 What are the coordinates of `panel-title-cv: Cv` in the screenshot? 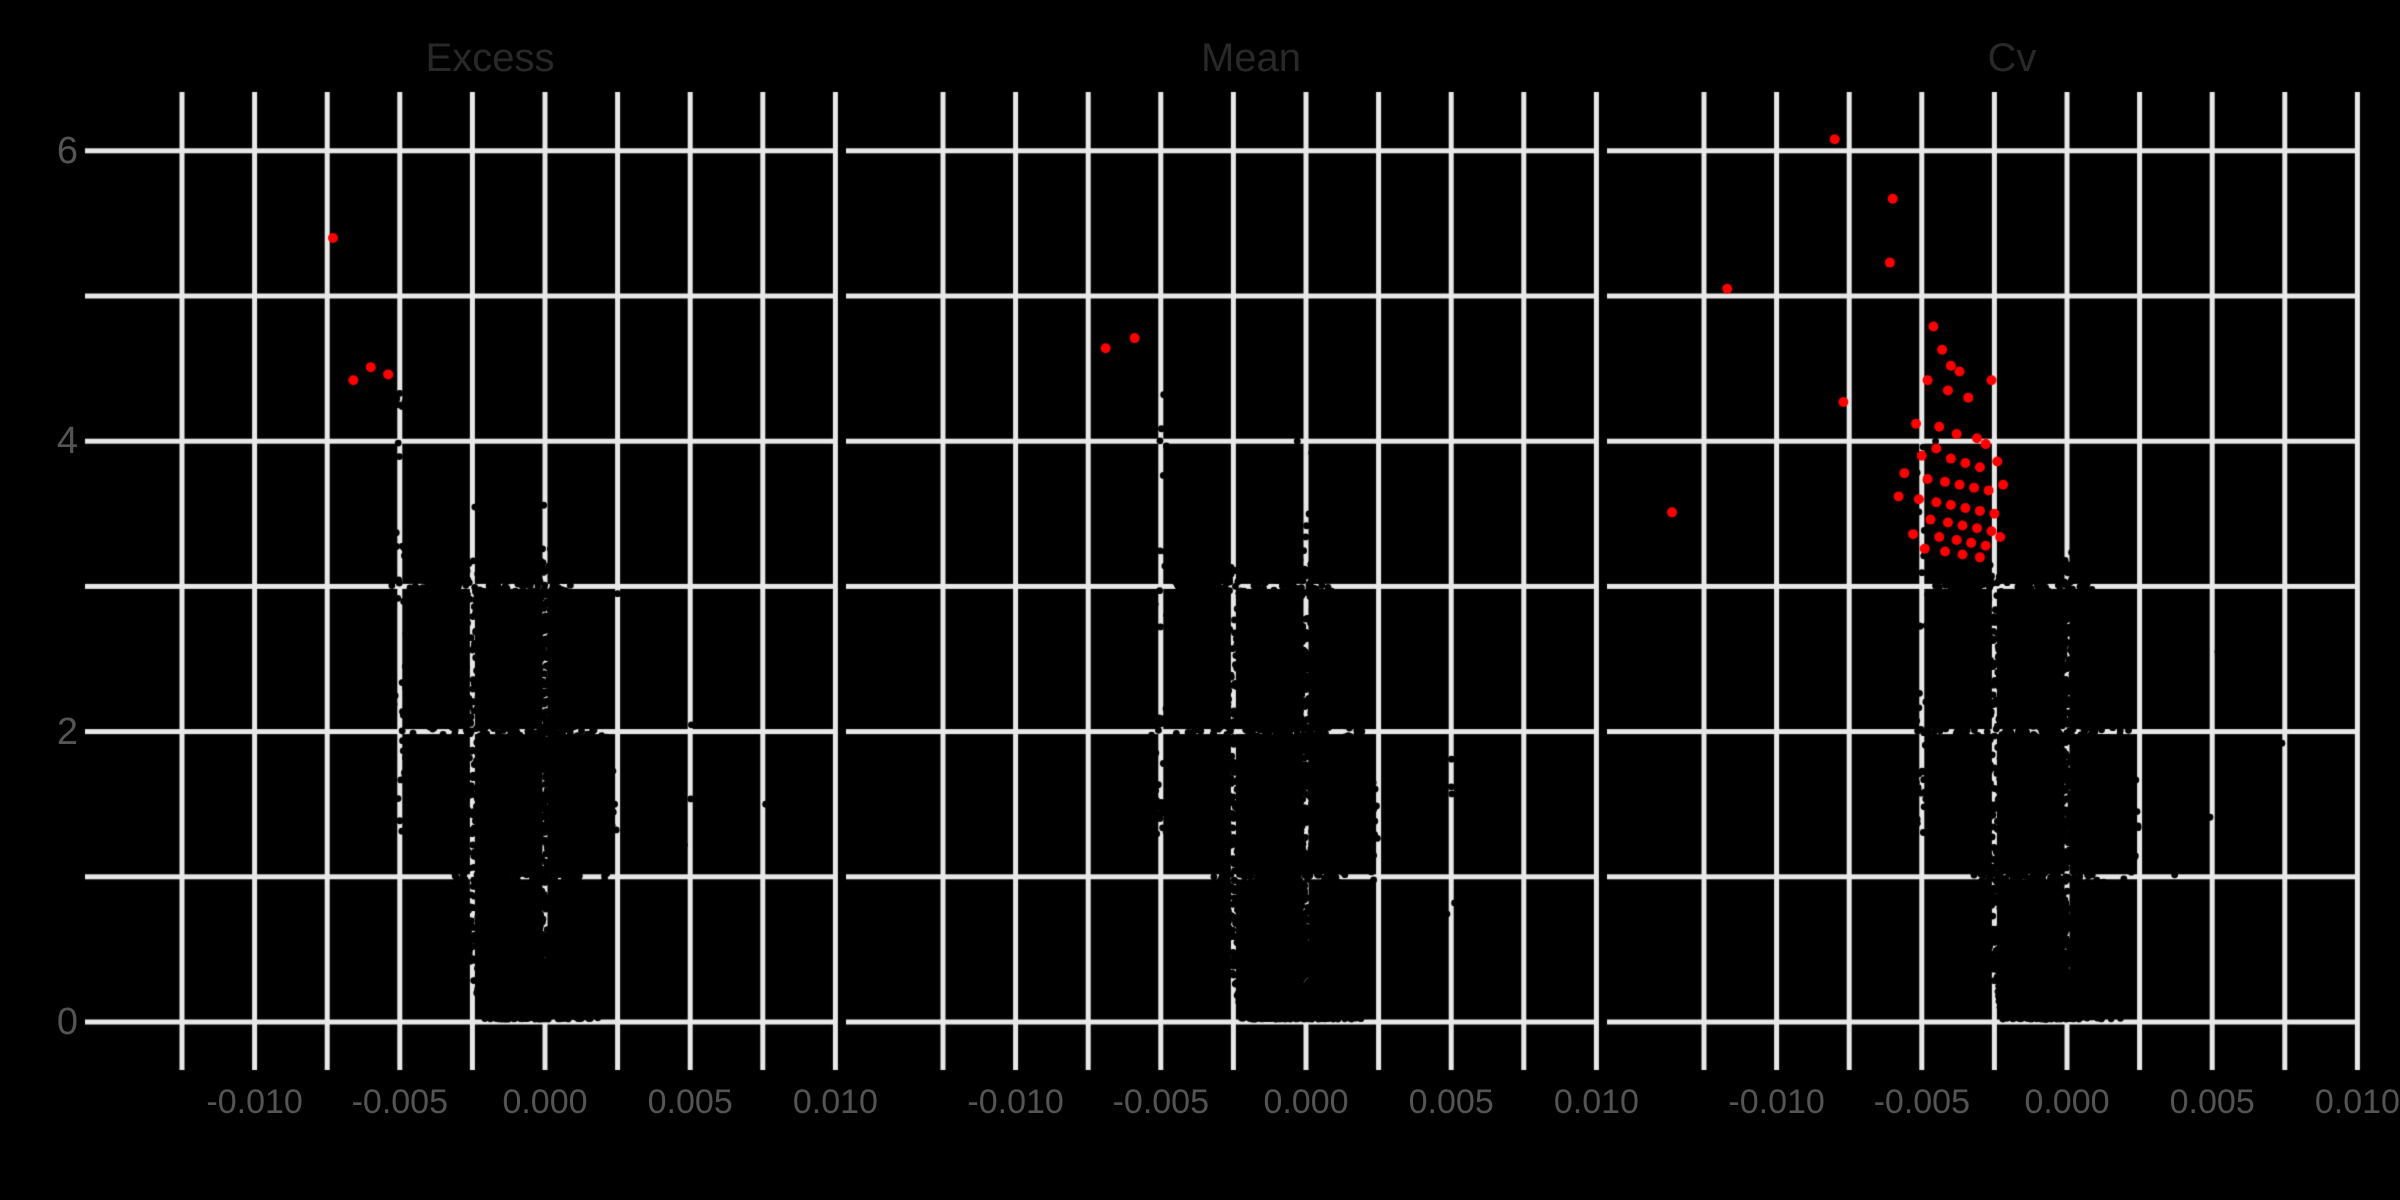 It's located at (2012, 58).